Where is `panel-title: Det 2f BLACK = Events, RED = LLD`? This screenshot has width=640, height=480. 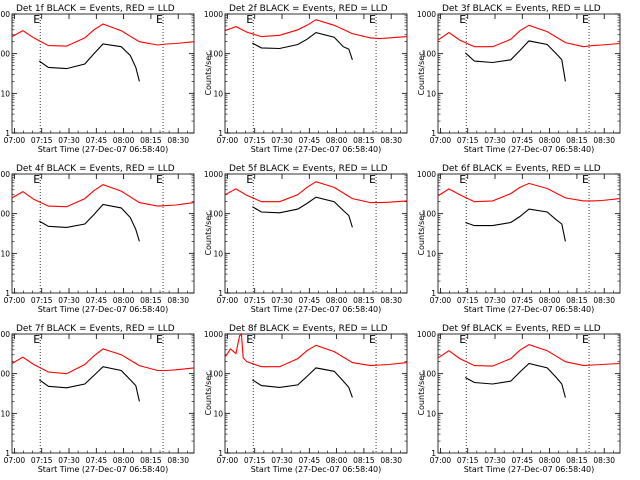 panel-title: Det 2f BLACK = Events, RED = LLD is located at coordinates (308, 9).